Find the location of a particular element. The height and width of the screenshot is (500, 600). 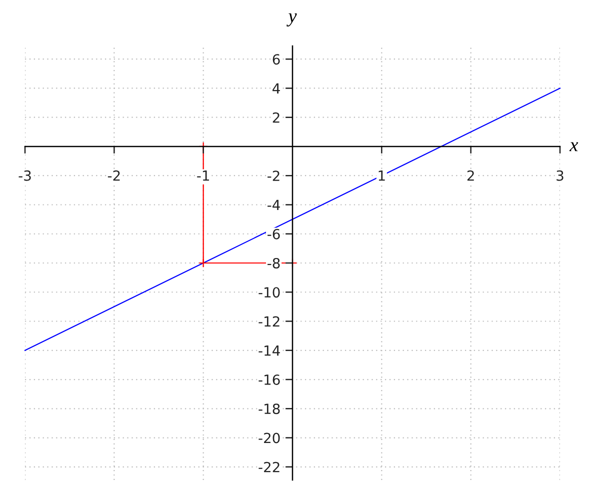

y-tick-label: -16 is located at coordinates (269, 379).